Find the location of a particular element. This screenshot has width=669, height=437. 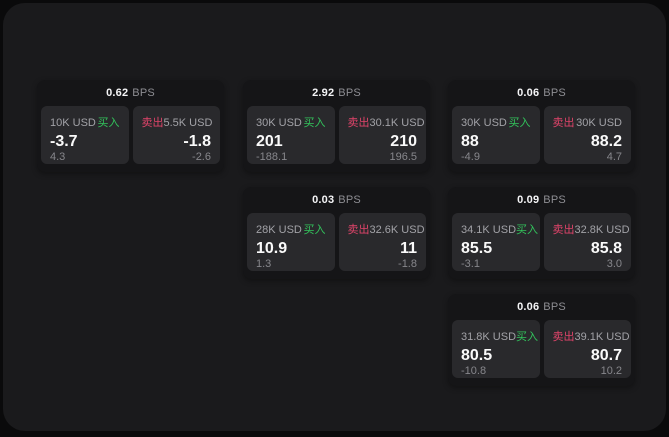

buy-sub-value: -4.9 is located at coordinates (470, 156).